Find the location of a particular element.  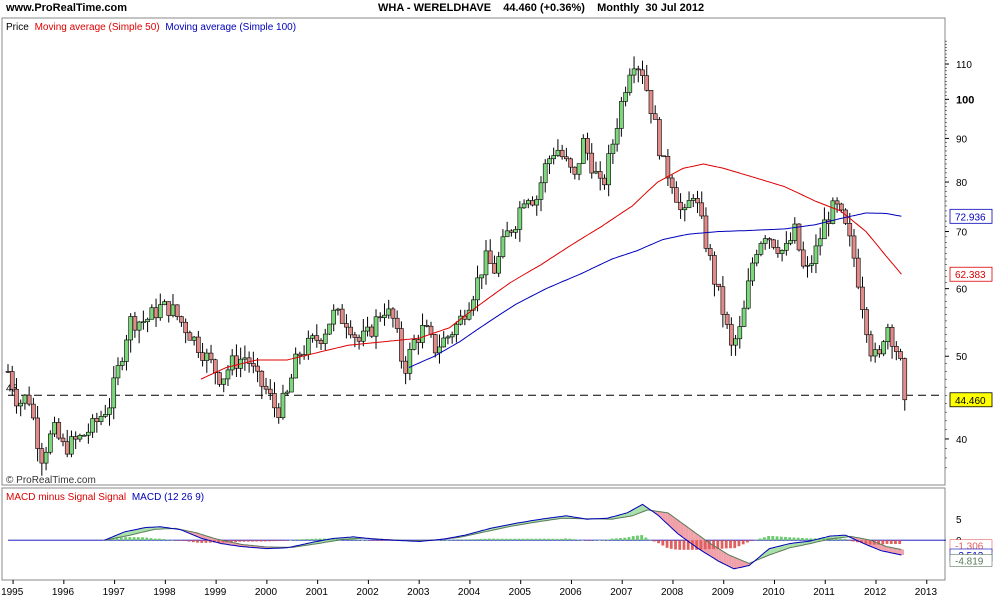

x-tick-label: 1995 is located at coordinates (12, 592).